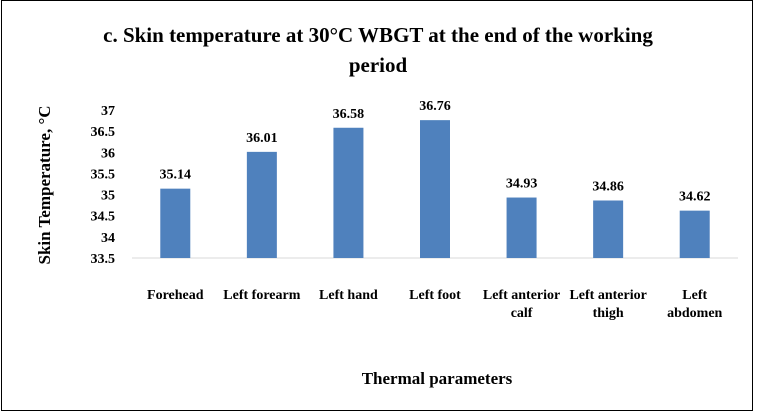  I want to click on value-label: 35.14, so click(176, 175).